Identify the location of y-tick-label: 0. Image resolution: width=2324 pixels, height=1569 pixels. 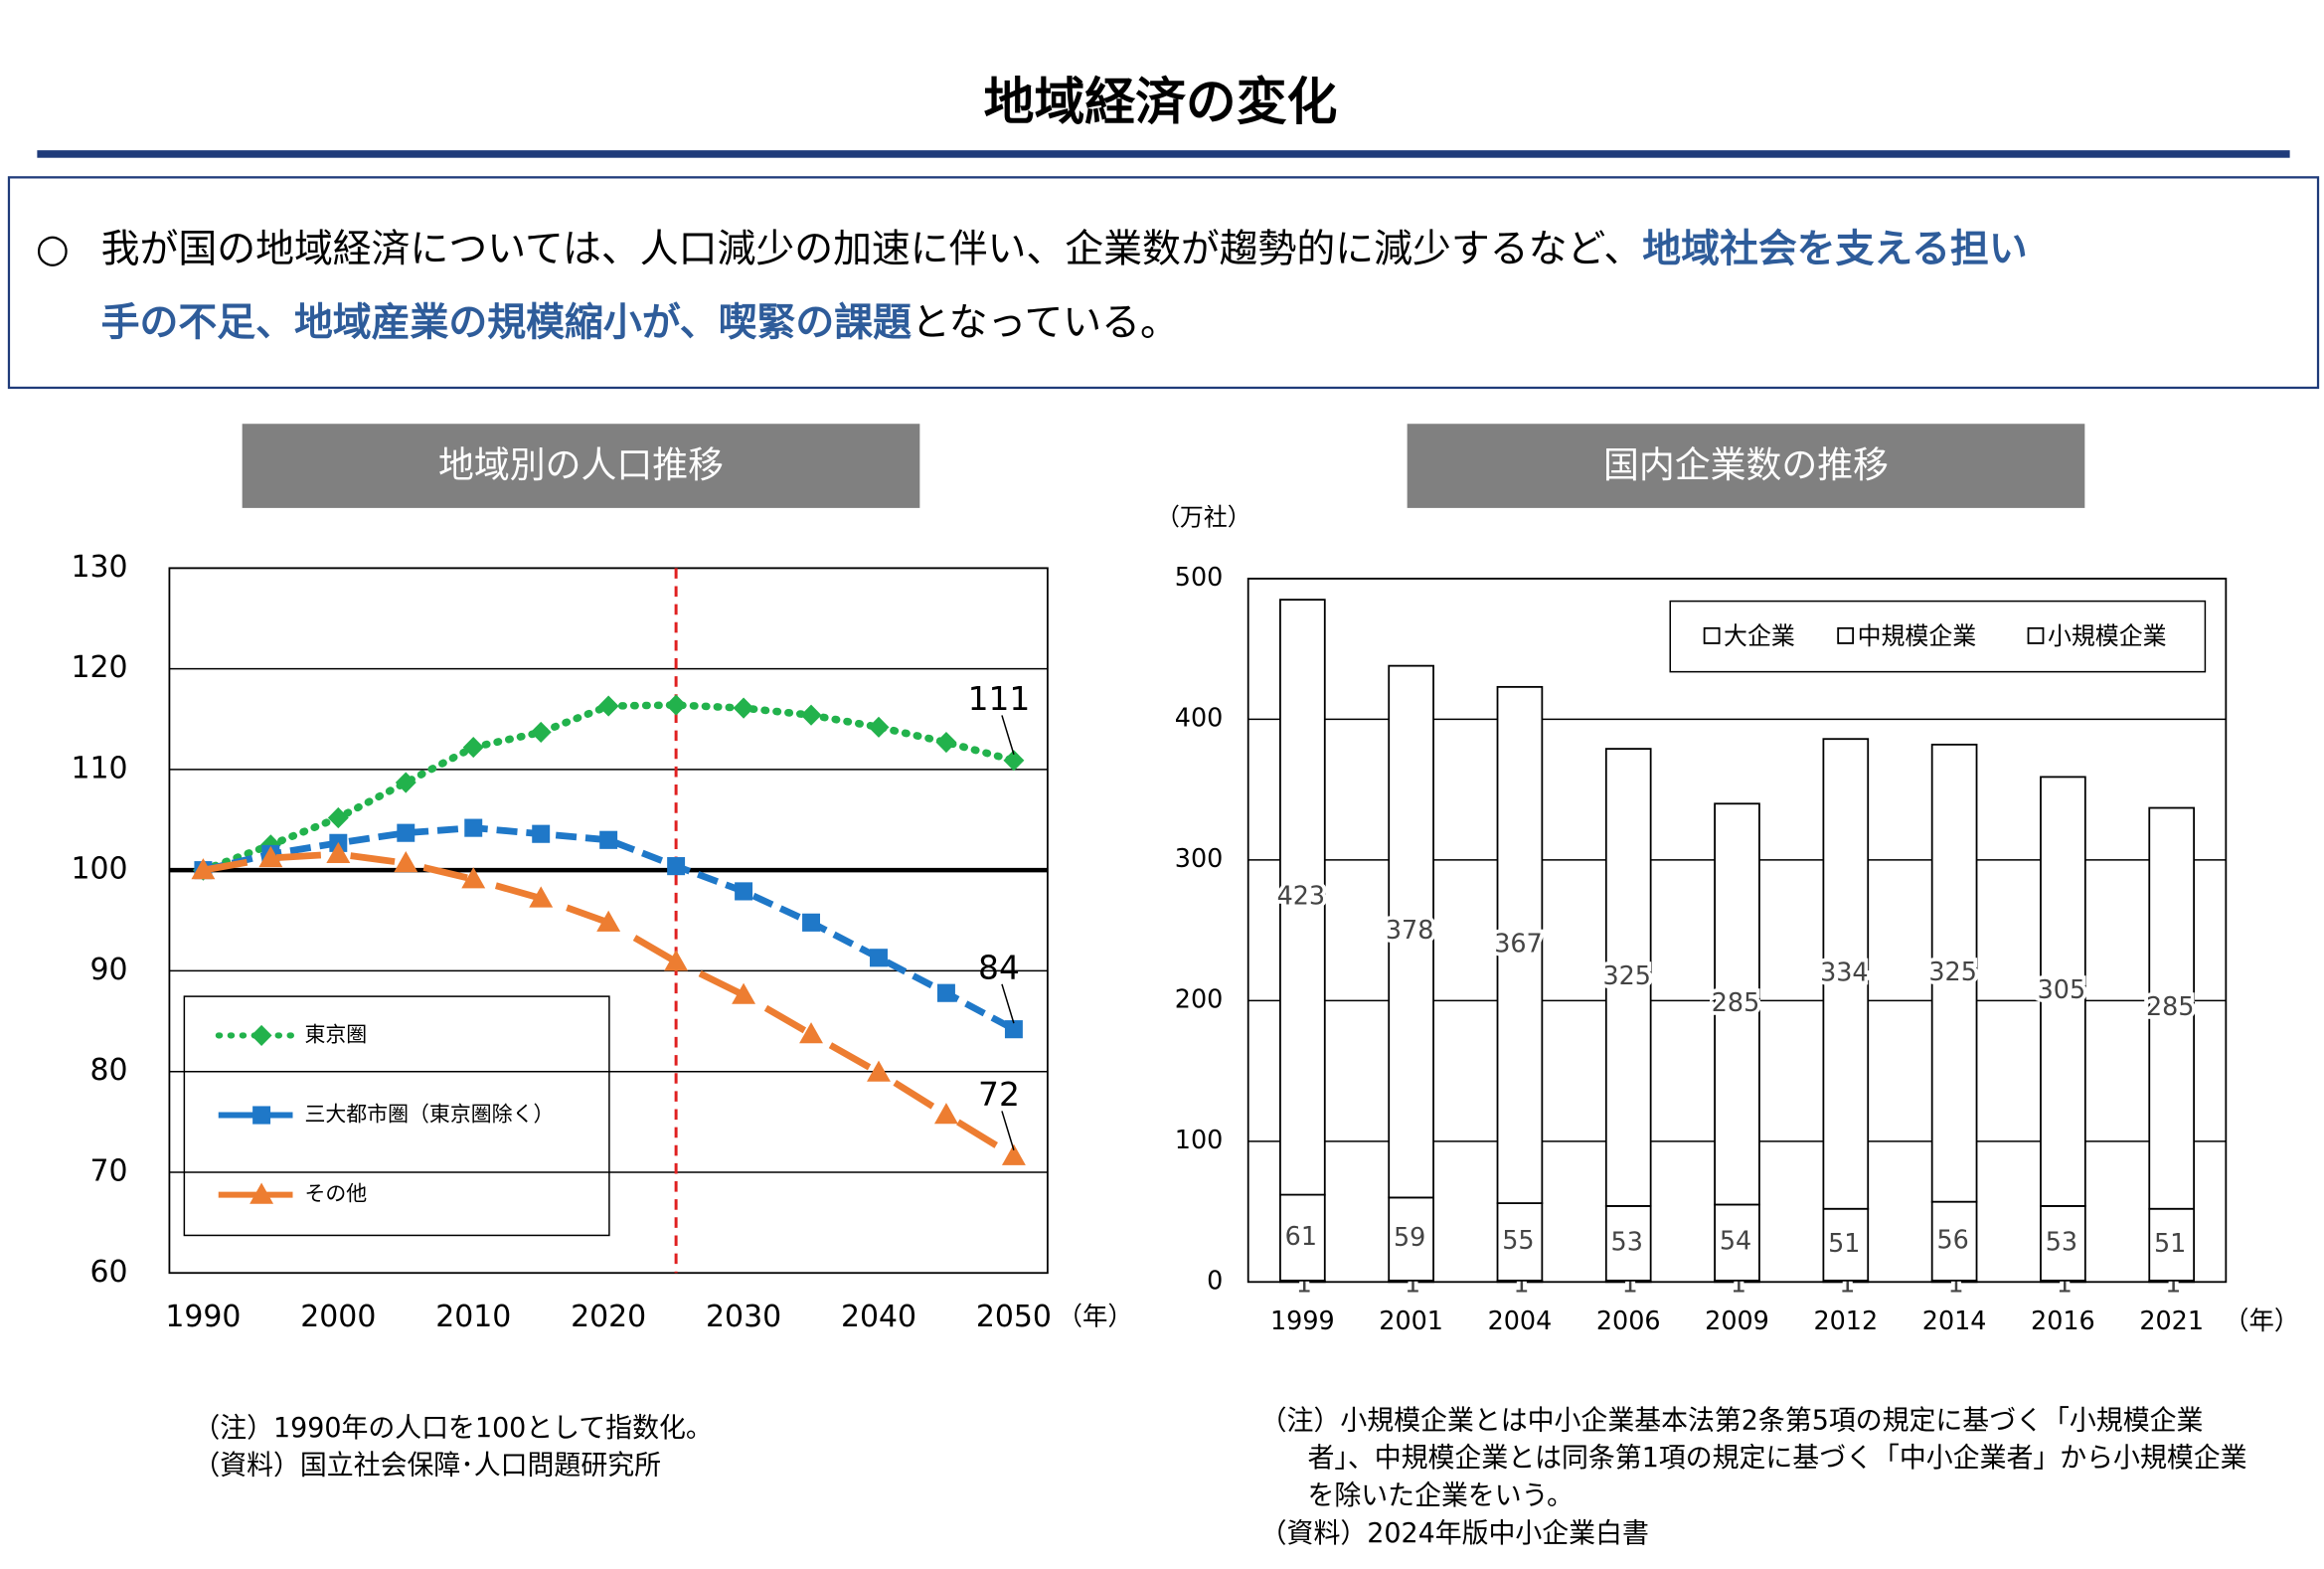
(1215, 1281).